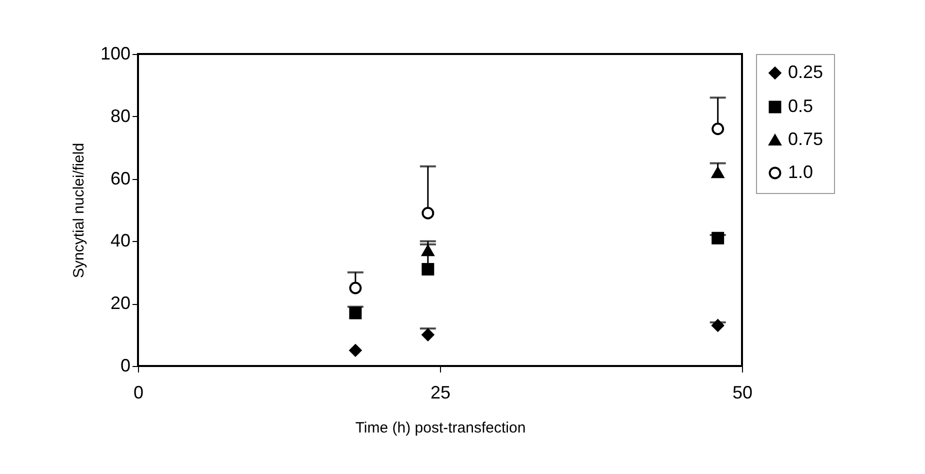 This screenshot has width=925, height=474. I want to click on y-tick-label: 60, so click(120, 178).